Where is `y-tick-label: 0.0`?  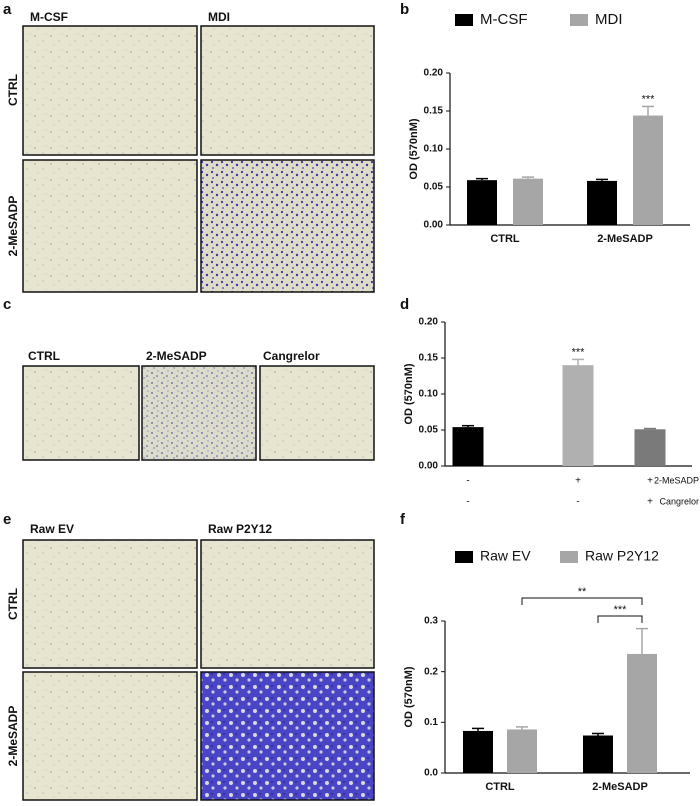
y-tick-label: 0.0 is located at coordinates (431, 773).